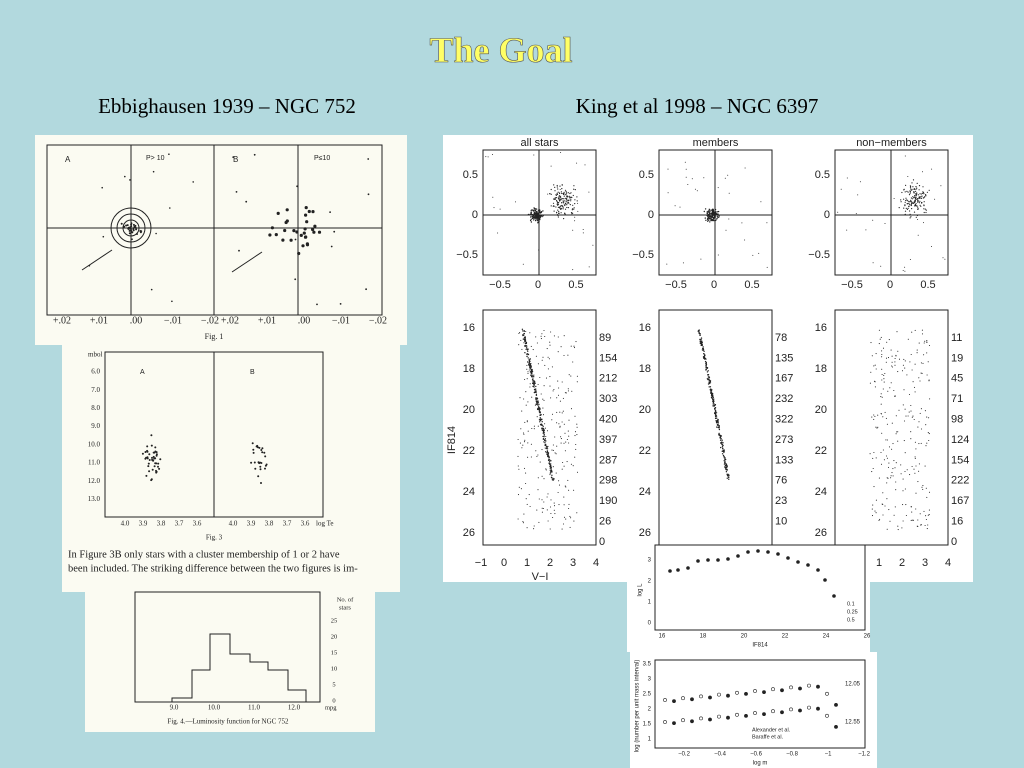 The image size is (1024, 768). Describe the element at coordinates (651, 215) in the screenshot. I see `y-tick-label: 0` at that location.